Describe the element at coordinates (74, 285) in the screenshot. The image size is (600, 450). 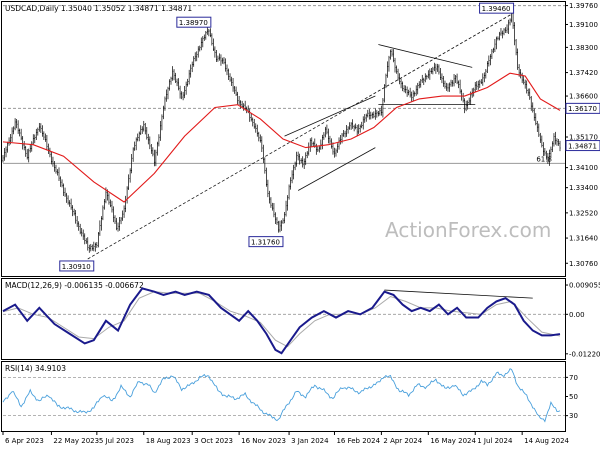
I see `macd-panel-title: MACD(12,26,9) -0.006135 -0.006672` at that location.